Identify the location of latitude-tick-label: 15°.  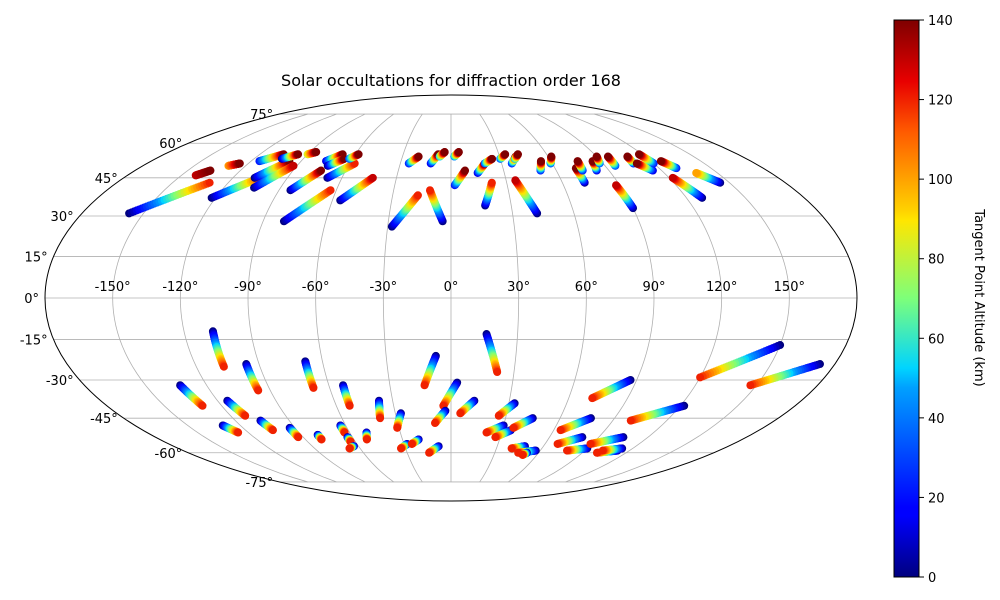
(36, 257).